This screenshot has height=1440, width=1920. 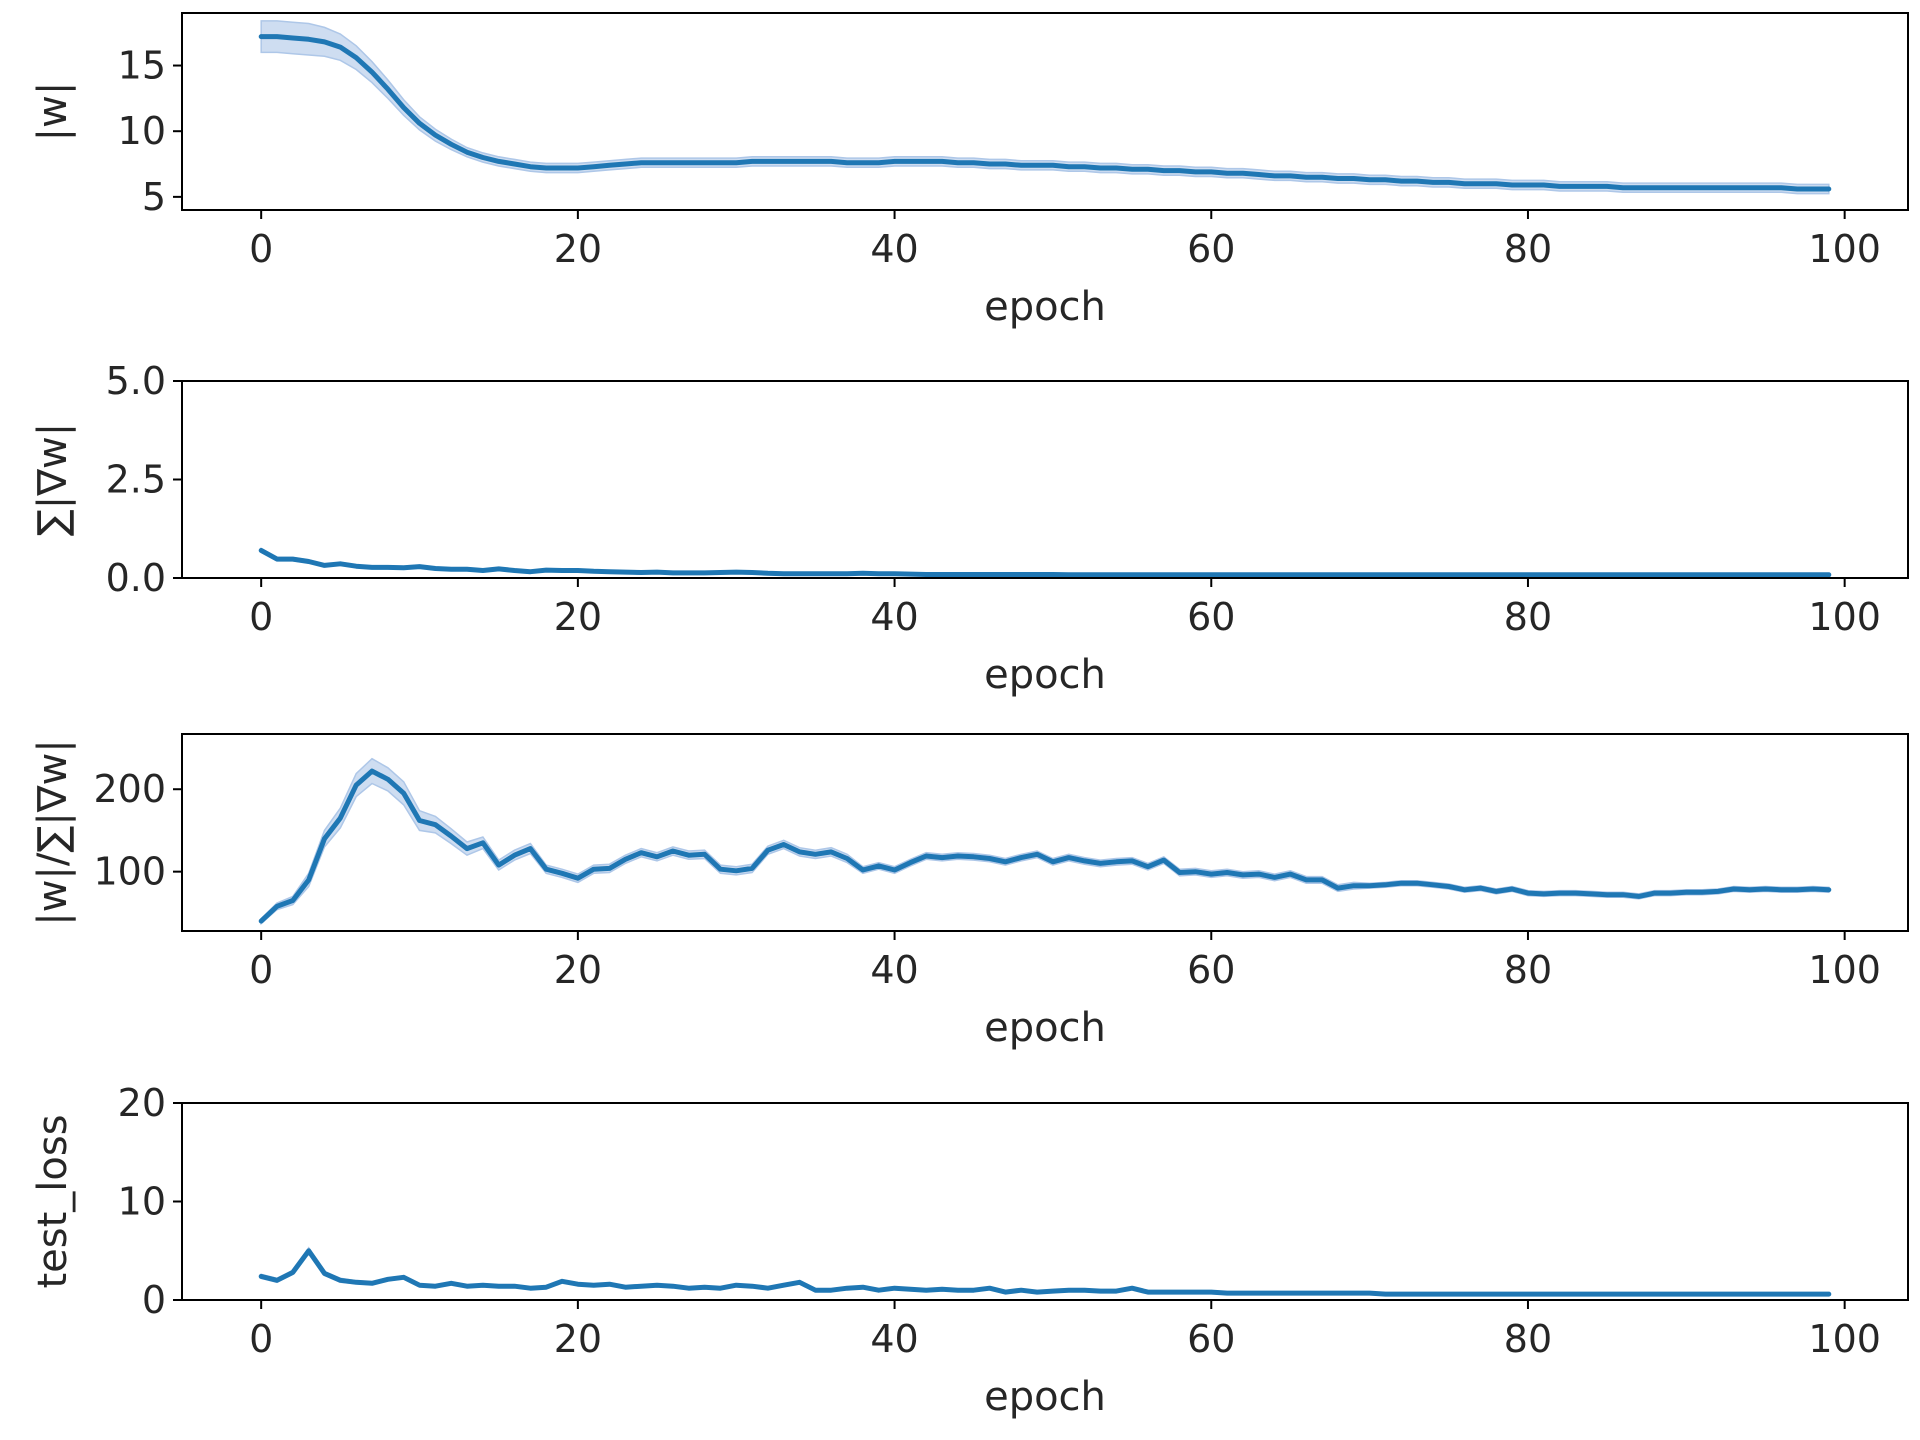 What do you see at coordinates (53, 479) in the screenshot?
I see `y-axis-label: ∑|∇w|` at bounding box center [53, 479].